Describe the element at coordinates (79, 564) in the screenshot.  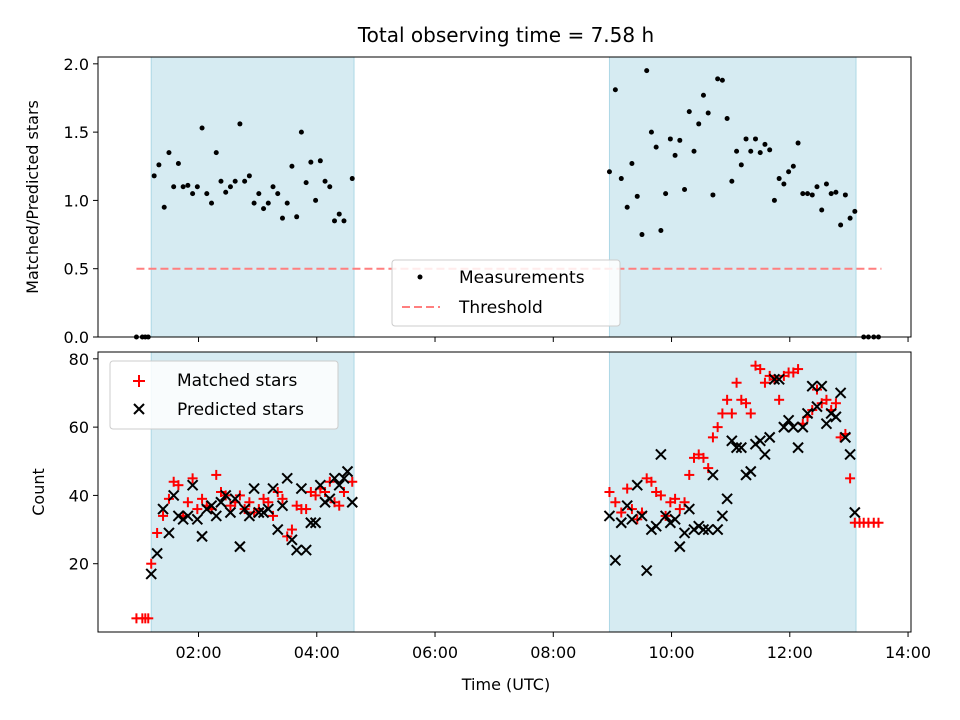
I see `bottom-y-tick-label: 20` at that location.